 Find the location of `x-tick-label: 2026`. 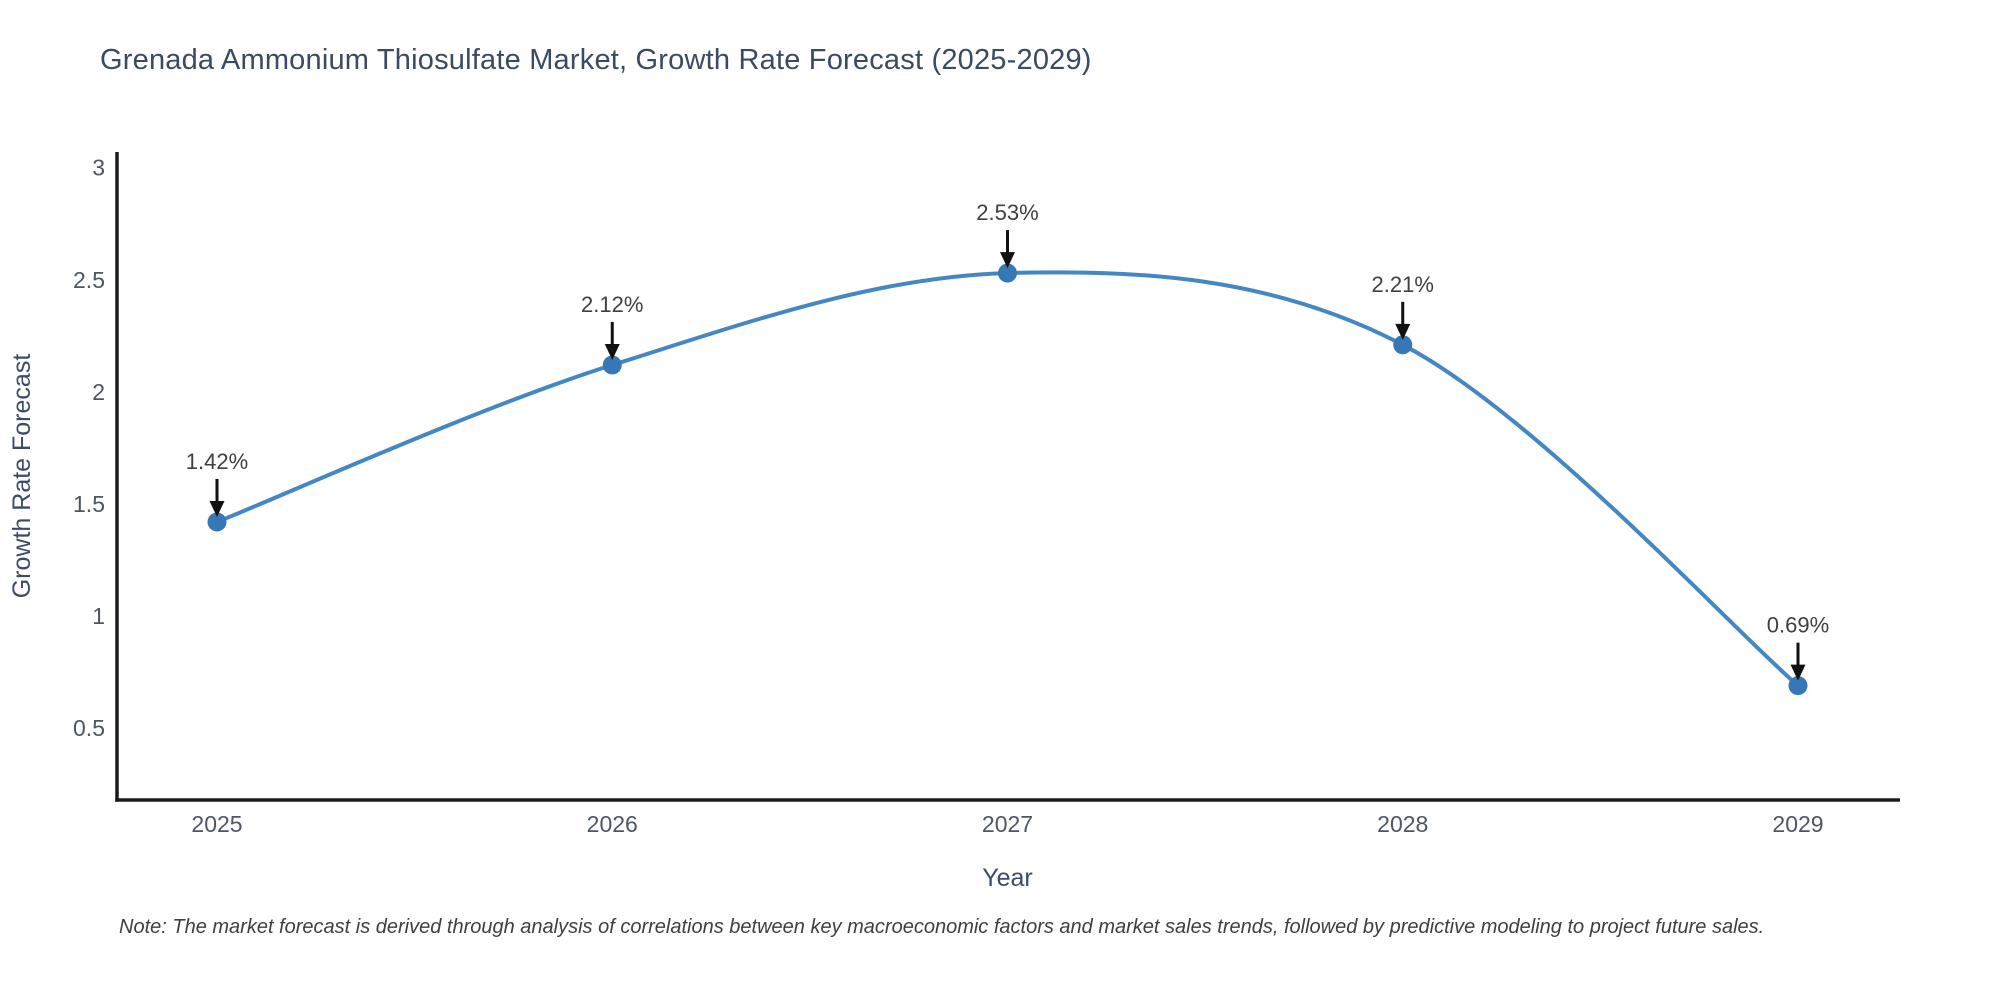

x-tick-label: 2026 is located at coordinates (612, 824).